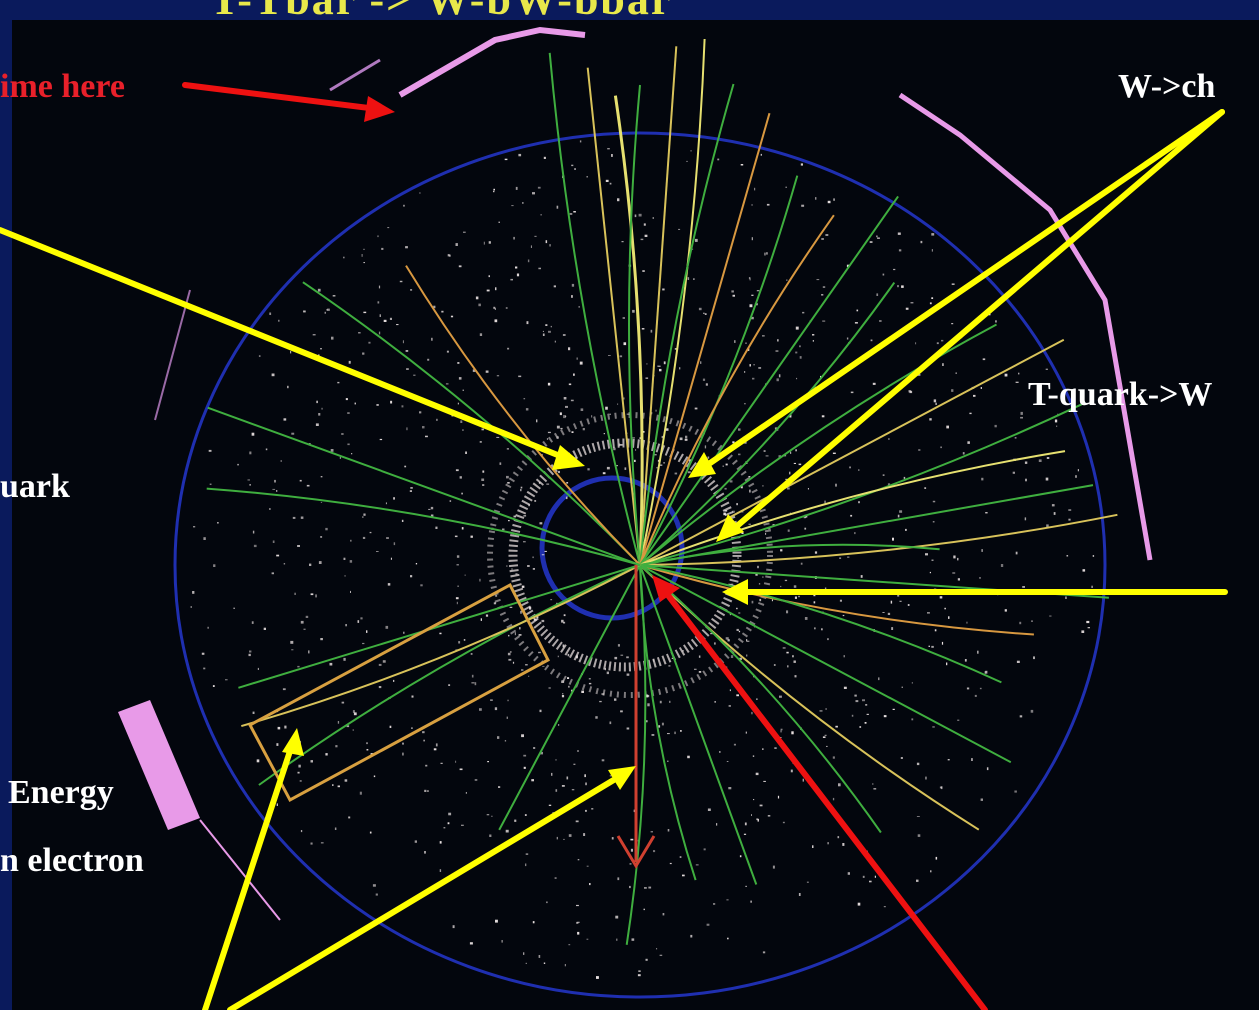 Image resolution: width=1259 pixels, height=1010 pixels. I want to click on red-arrow-time, so click(285, 97).